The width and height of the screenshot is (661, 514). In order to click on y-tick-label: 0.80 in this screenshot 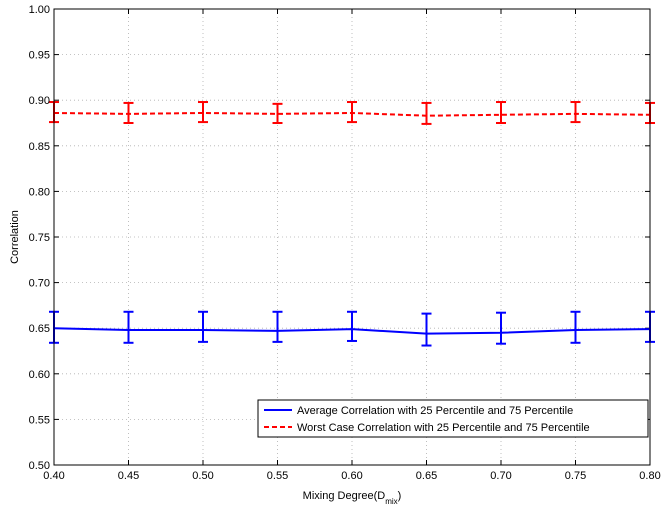, I will do `click(39, 192)`.